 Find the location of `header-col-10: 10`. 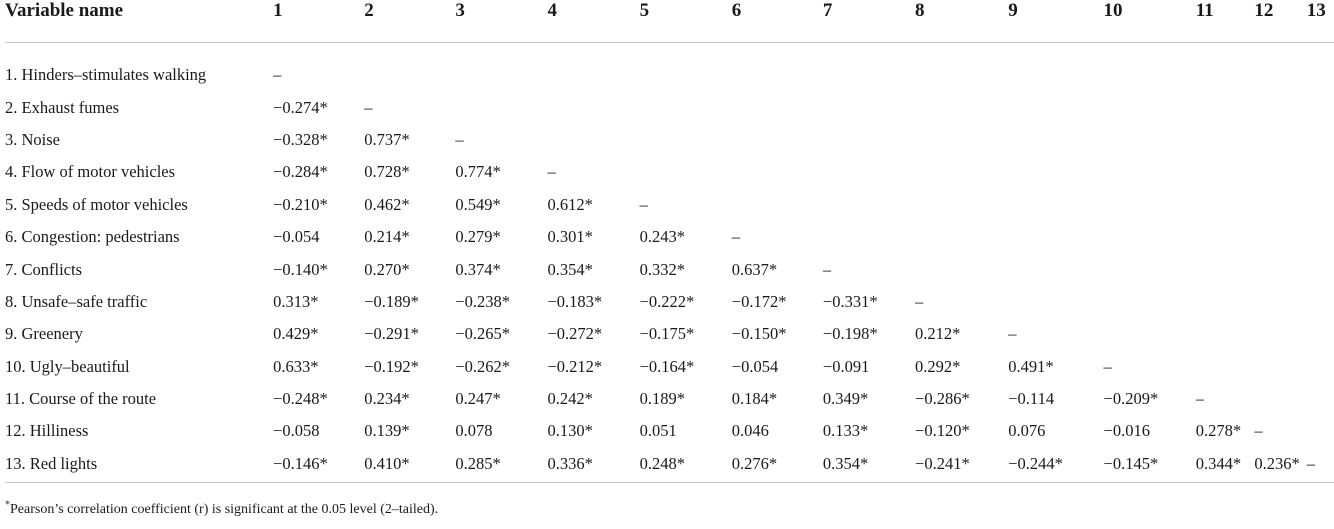

header-col-10: 10 is located at coordinates (1149, 21).